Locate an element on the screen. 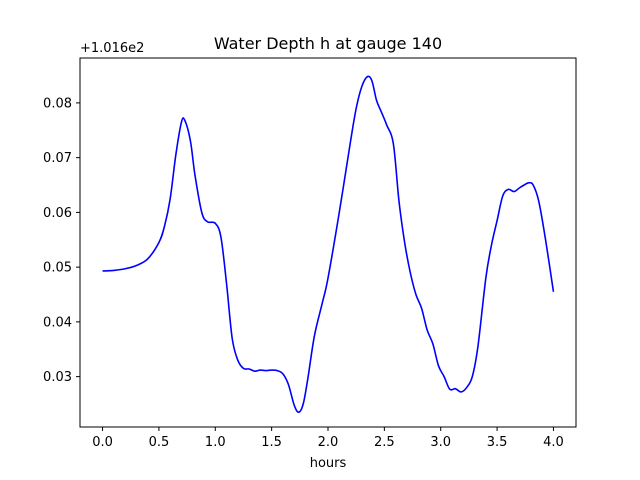 This screenshot has width=640, height=480. y-tick-label: 0.06 is located at coordinates (57, 213).